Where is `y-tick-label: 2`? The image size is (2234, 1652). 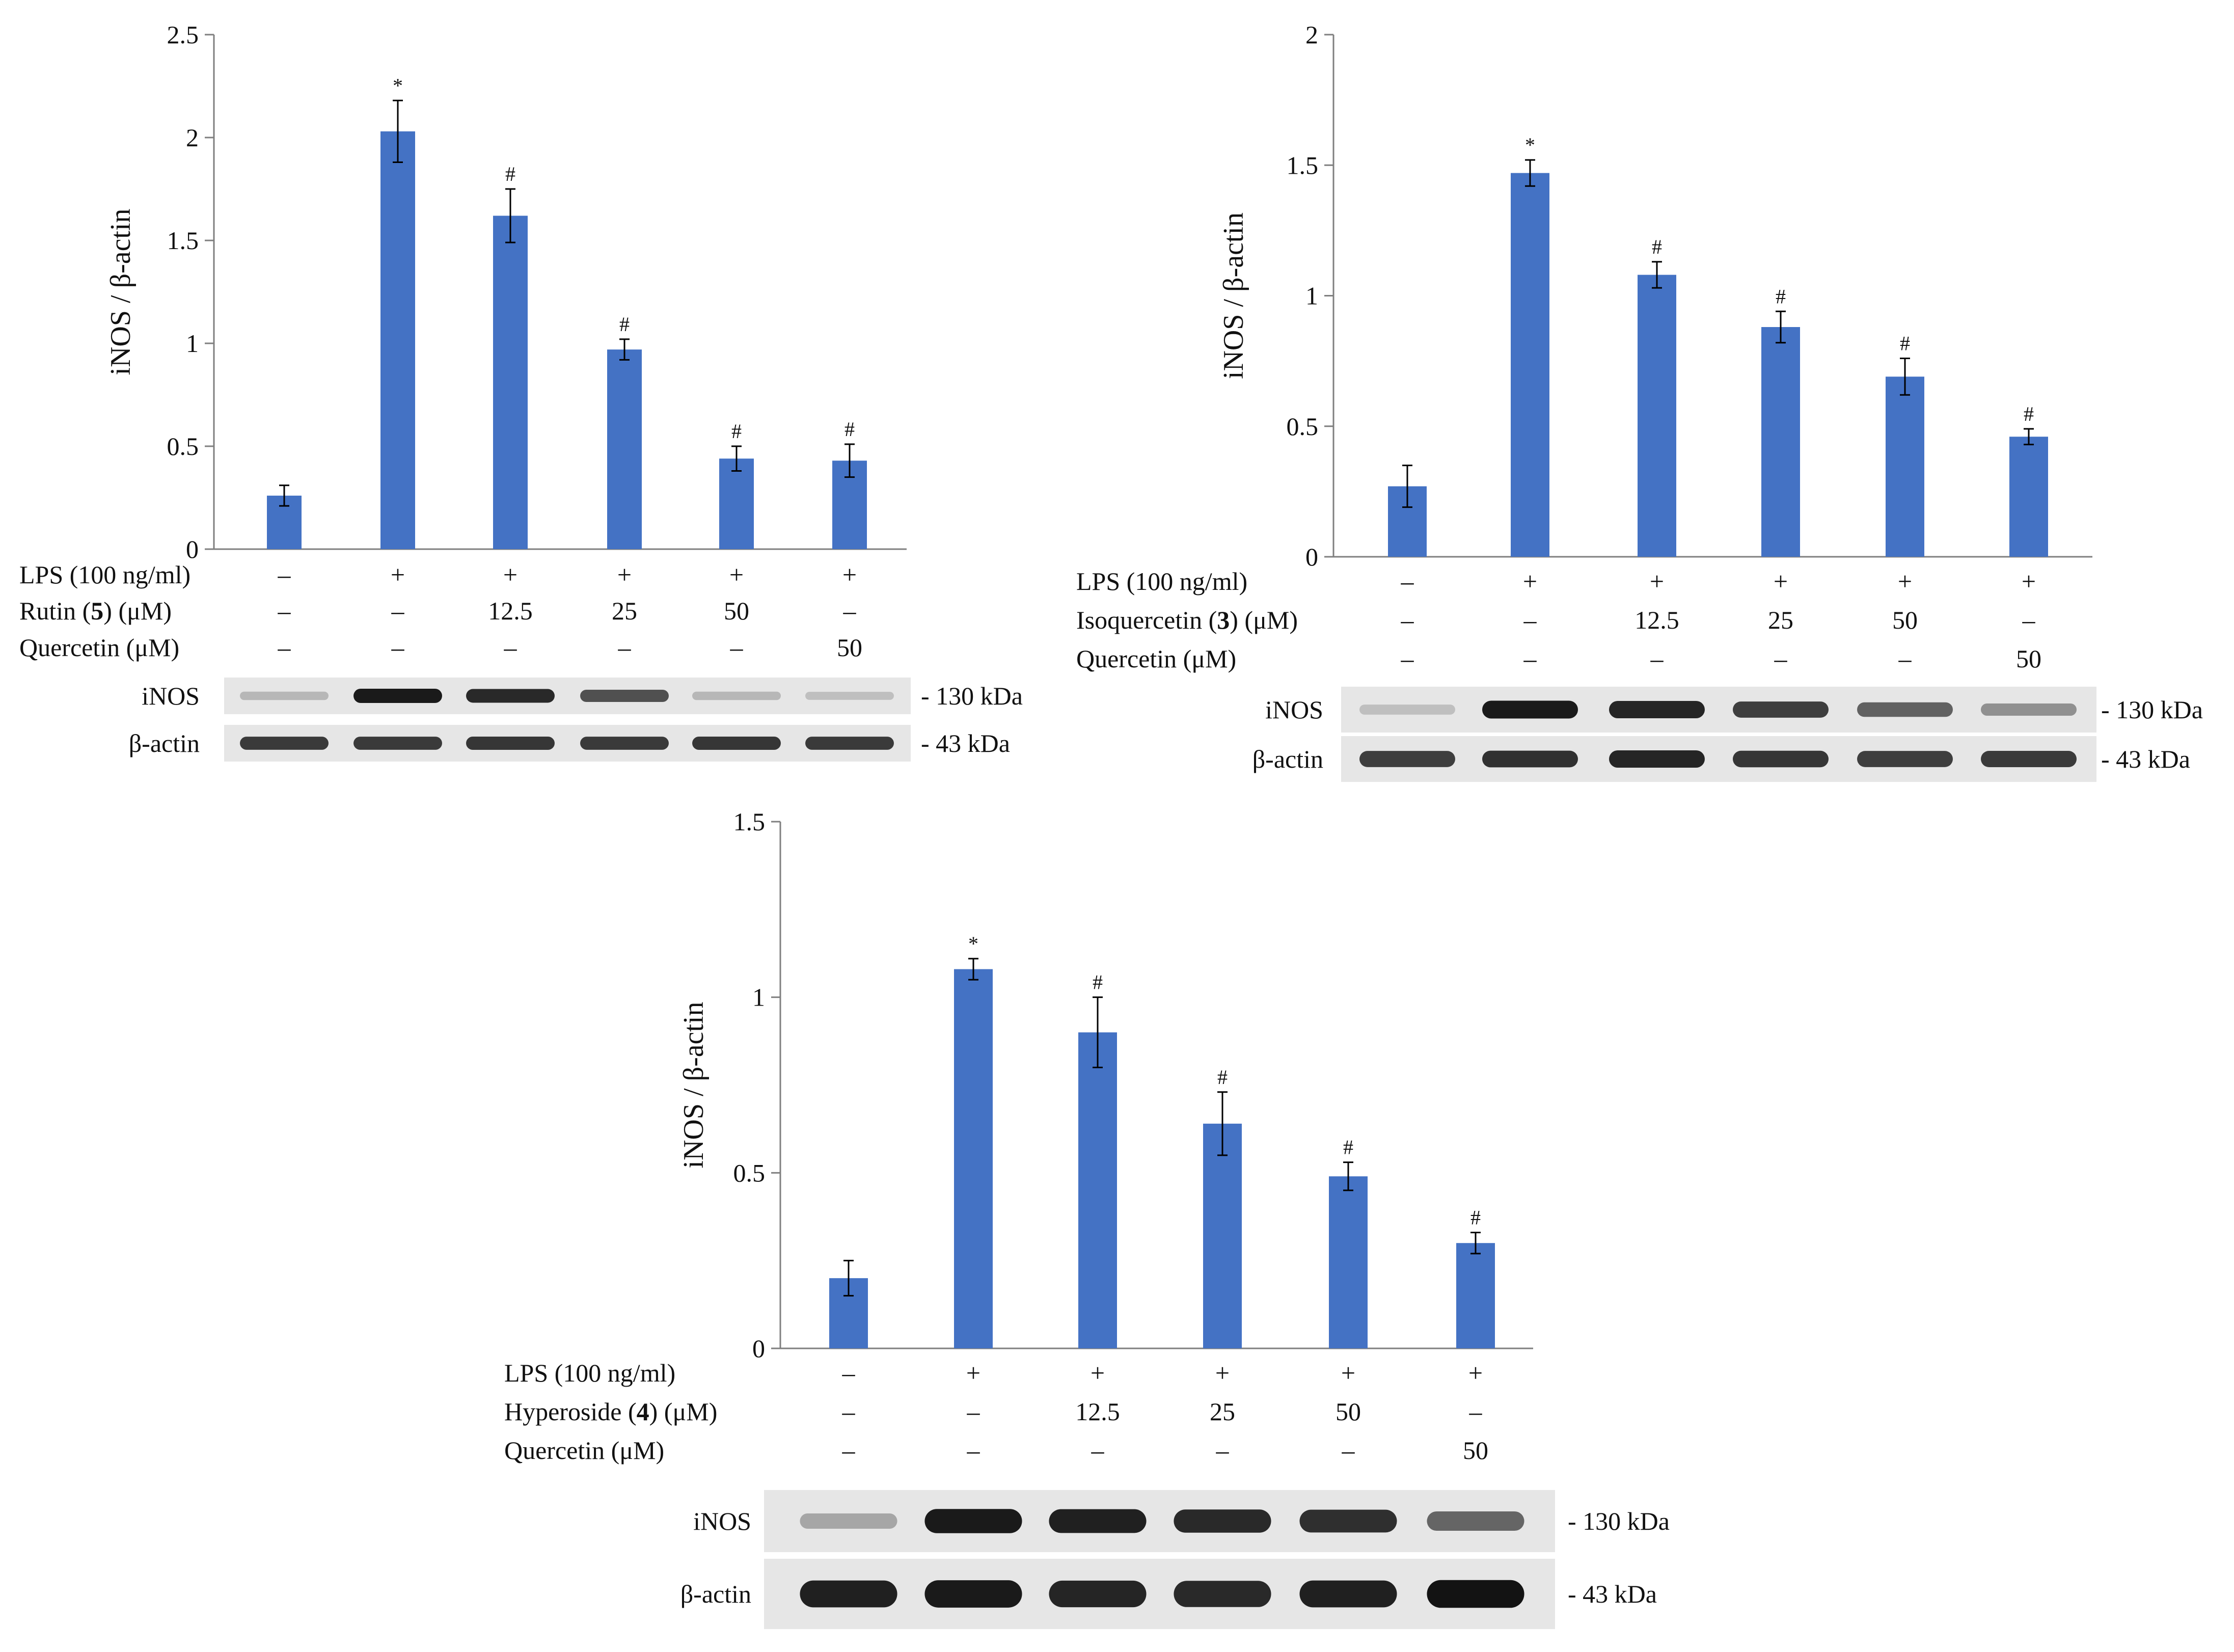
y-tick-label: 2 is located at coordinates (192, 137).